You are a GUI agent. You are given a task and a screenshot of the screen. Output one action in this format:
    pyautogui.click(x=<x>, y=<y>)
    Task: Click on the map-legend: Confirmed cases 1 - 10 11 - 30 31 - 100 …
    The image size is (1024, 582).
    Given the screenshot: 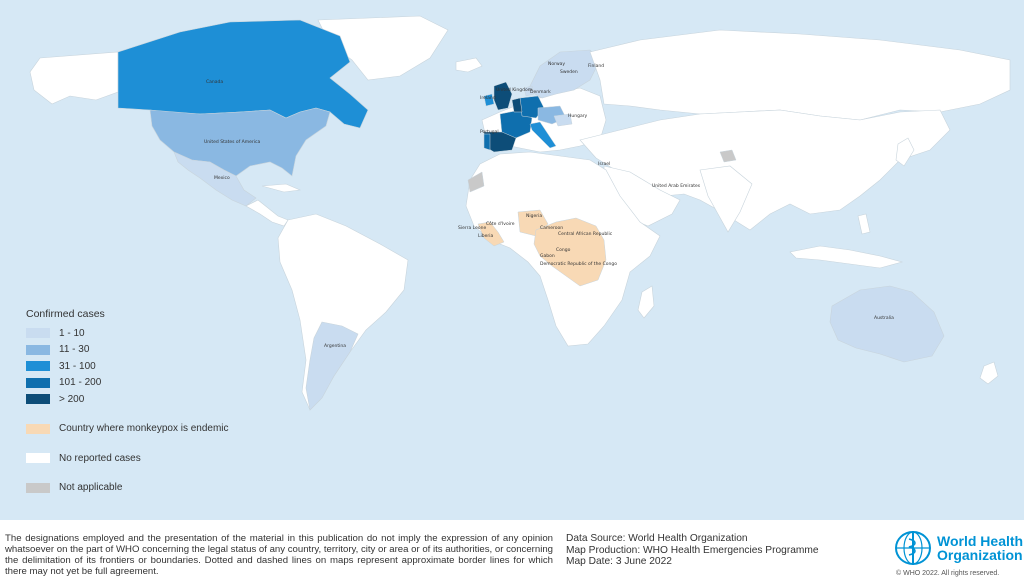 What is the action you would take?
    pyautogui.click(x=127, y=402)
    